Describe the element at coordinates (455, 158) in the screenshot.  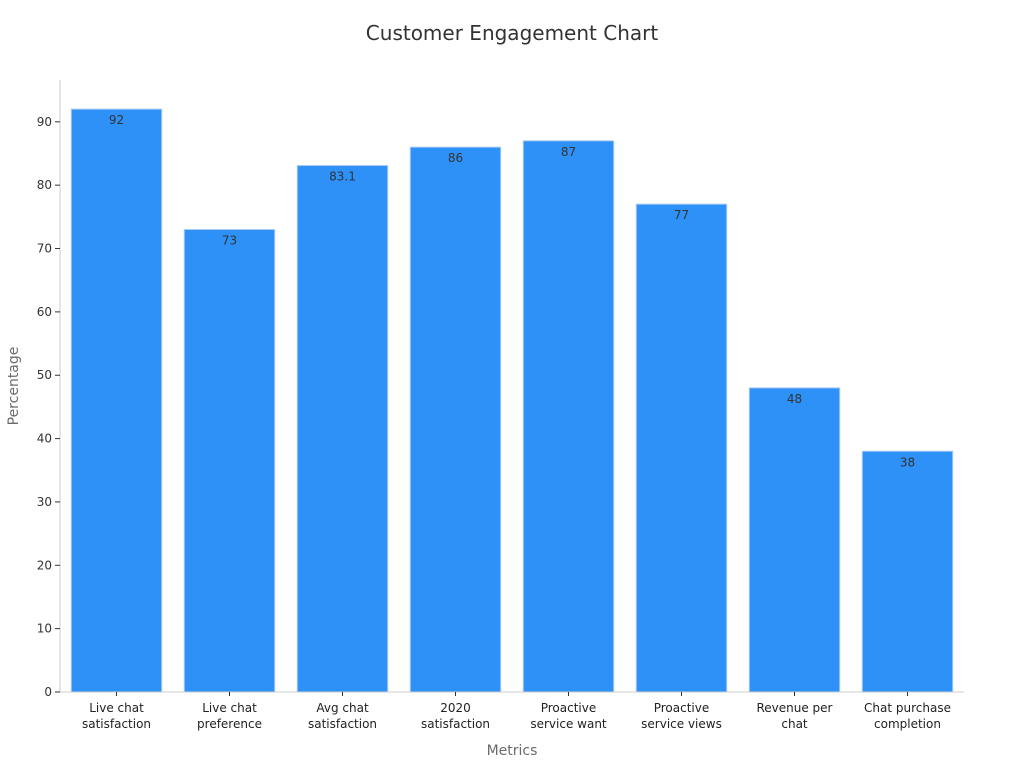
I see `data-label-3: 86` at that location.